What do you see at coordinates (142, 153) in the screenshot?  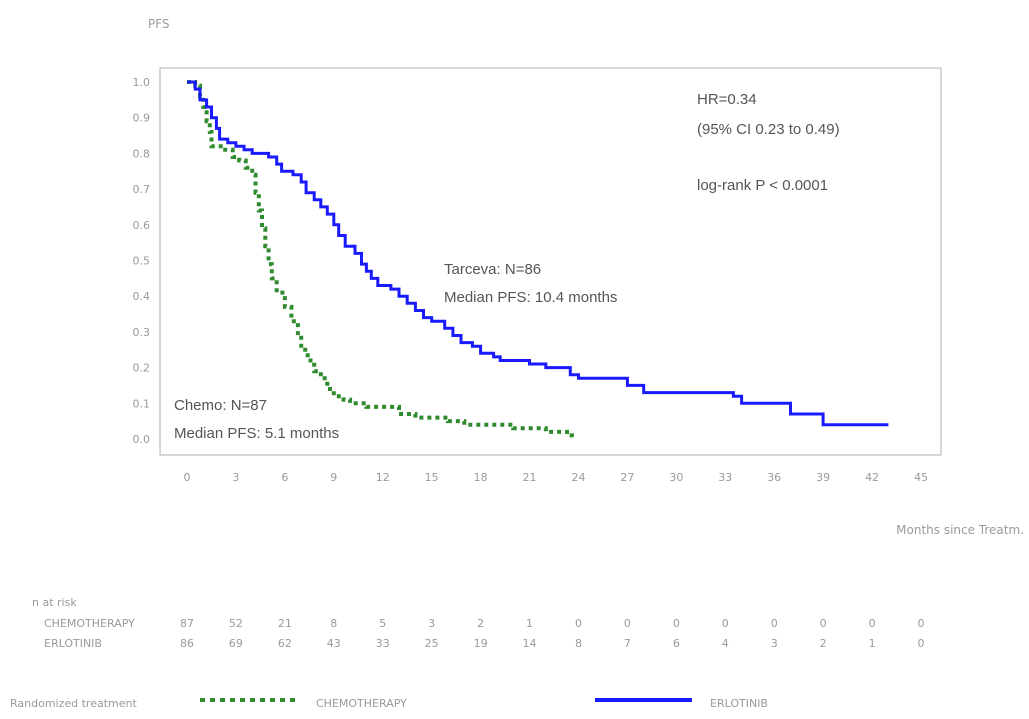 I see `y-tick-label: 0.8` at bounding box center [142, 153].